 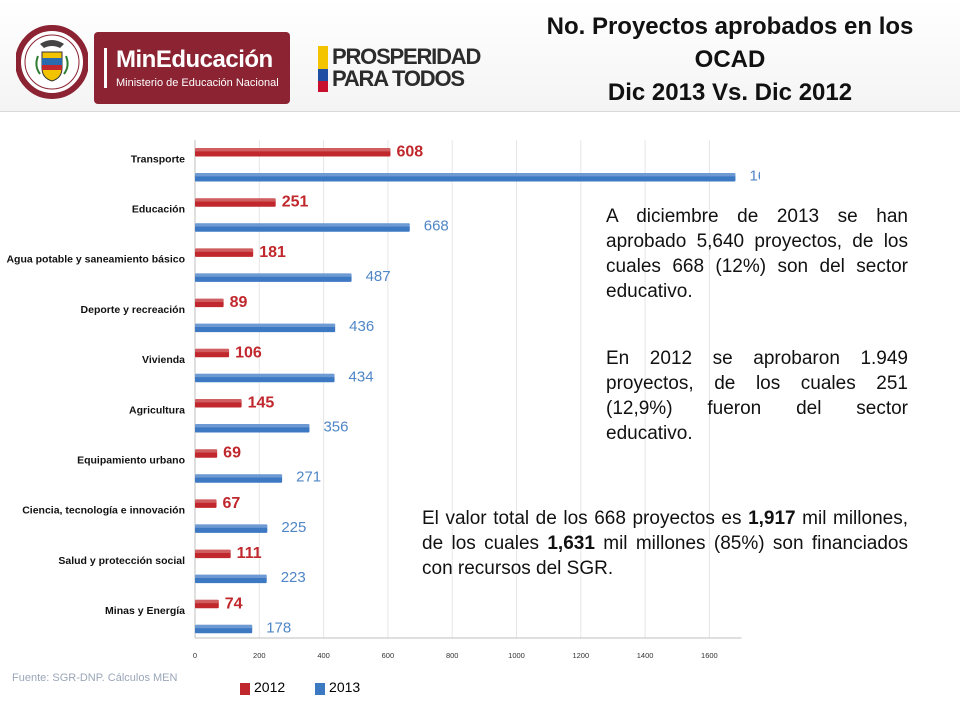 What do you see at coordinates (436, 226) in the screenshot?
I see `data-label-2013: 668` at bounding box center [436, 226].